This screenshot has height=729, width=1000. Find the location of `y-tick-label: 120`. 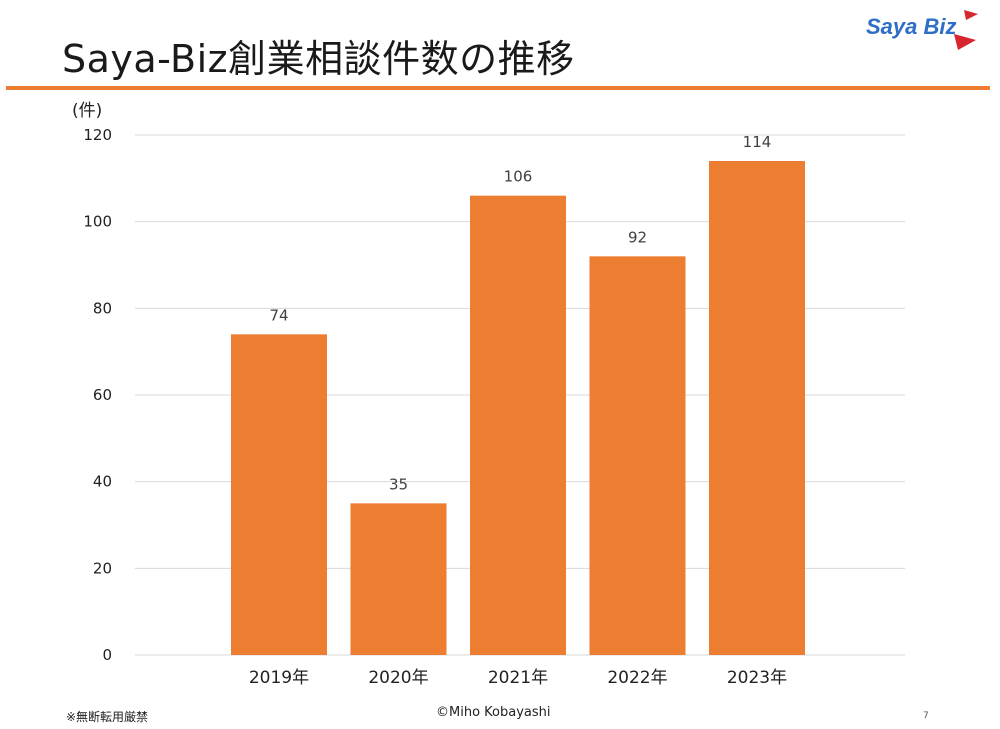

y-tick-label: 120 is located at coordinates (97, 135).